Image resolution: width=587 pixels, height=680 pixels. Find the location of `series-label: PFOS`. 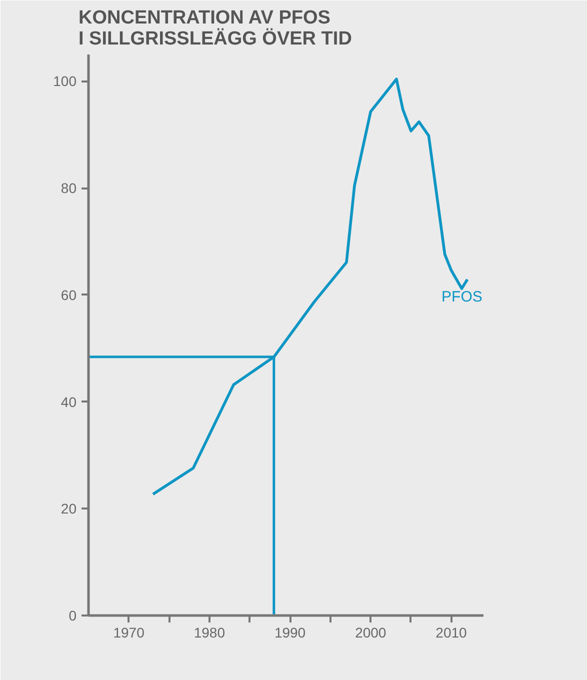

series-label: PFOS is located at coordinates (462, 297).